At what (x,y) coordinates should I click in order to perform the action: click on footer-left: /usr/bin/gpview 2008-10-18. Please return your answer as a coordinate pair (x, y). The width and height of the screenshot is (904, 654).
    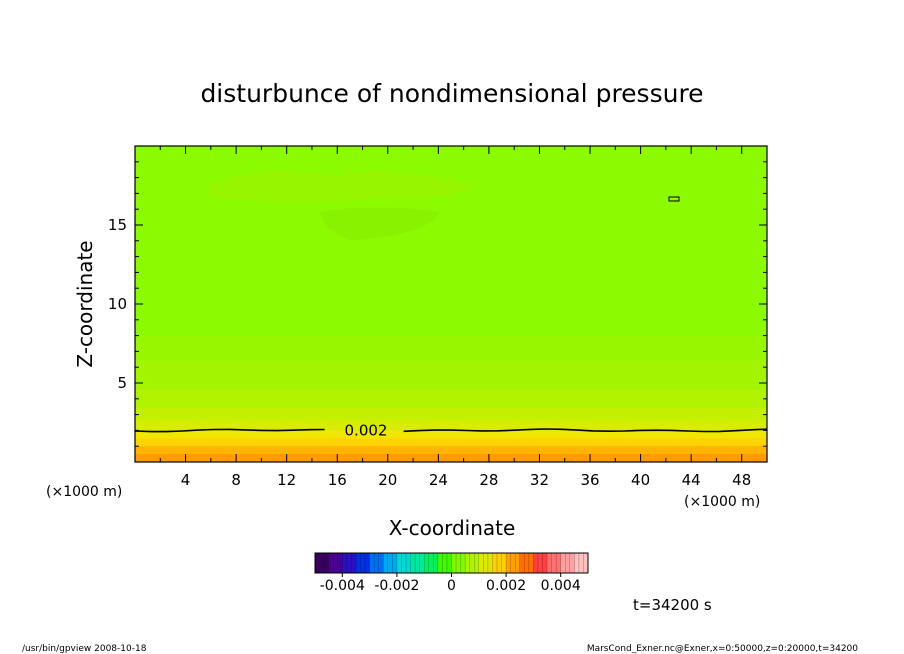
    Looking at the image, I should click on (84, 649).